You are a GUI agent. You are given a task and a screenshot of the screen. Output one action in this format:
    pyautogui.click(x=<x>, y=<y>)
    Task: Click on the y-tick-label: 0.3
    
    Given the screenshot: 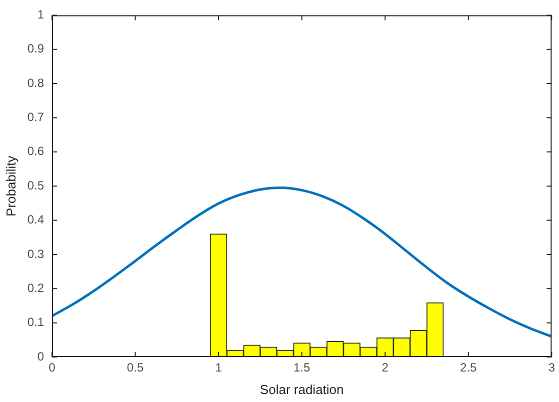 What is the action you would take?
    pyautogui.click(x=35, y=253)
    